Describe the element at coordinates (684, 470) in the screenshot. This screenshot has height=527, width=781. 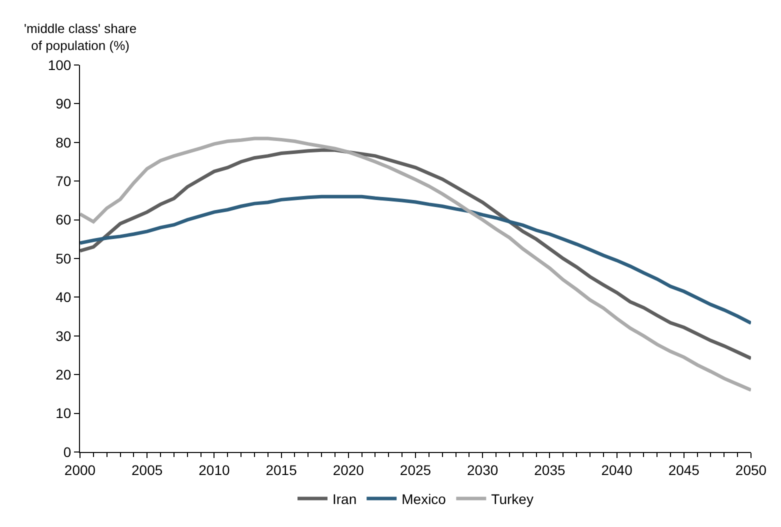
I see `x-tick-label: 2045` at that location.